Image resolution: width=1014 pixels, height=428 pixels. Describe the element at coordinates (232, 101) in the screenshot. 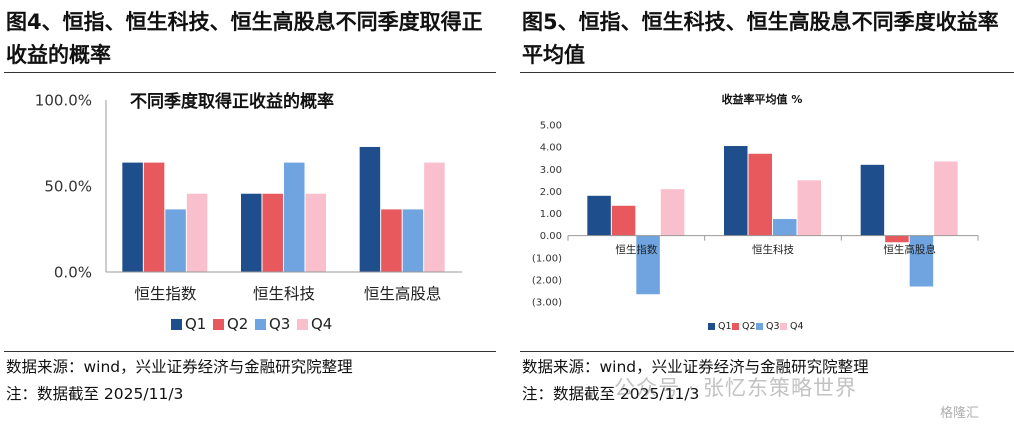

I see `chart-title: 不同季度取得正收益的概率` at that location.